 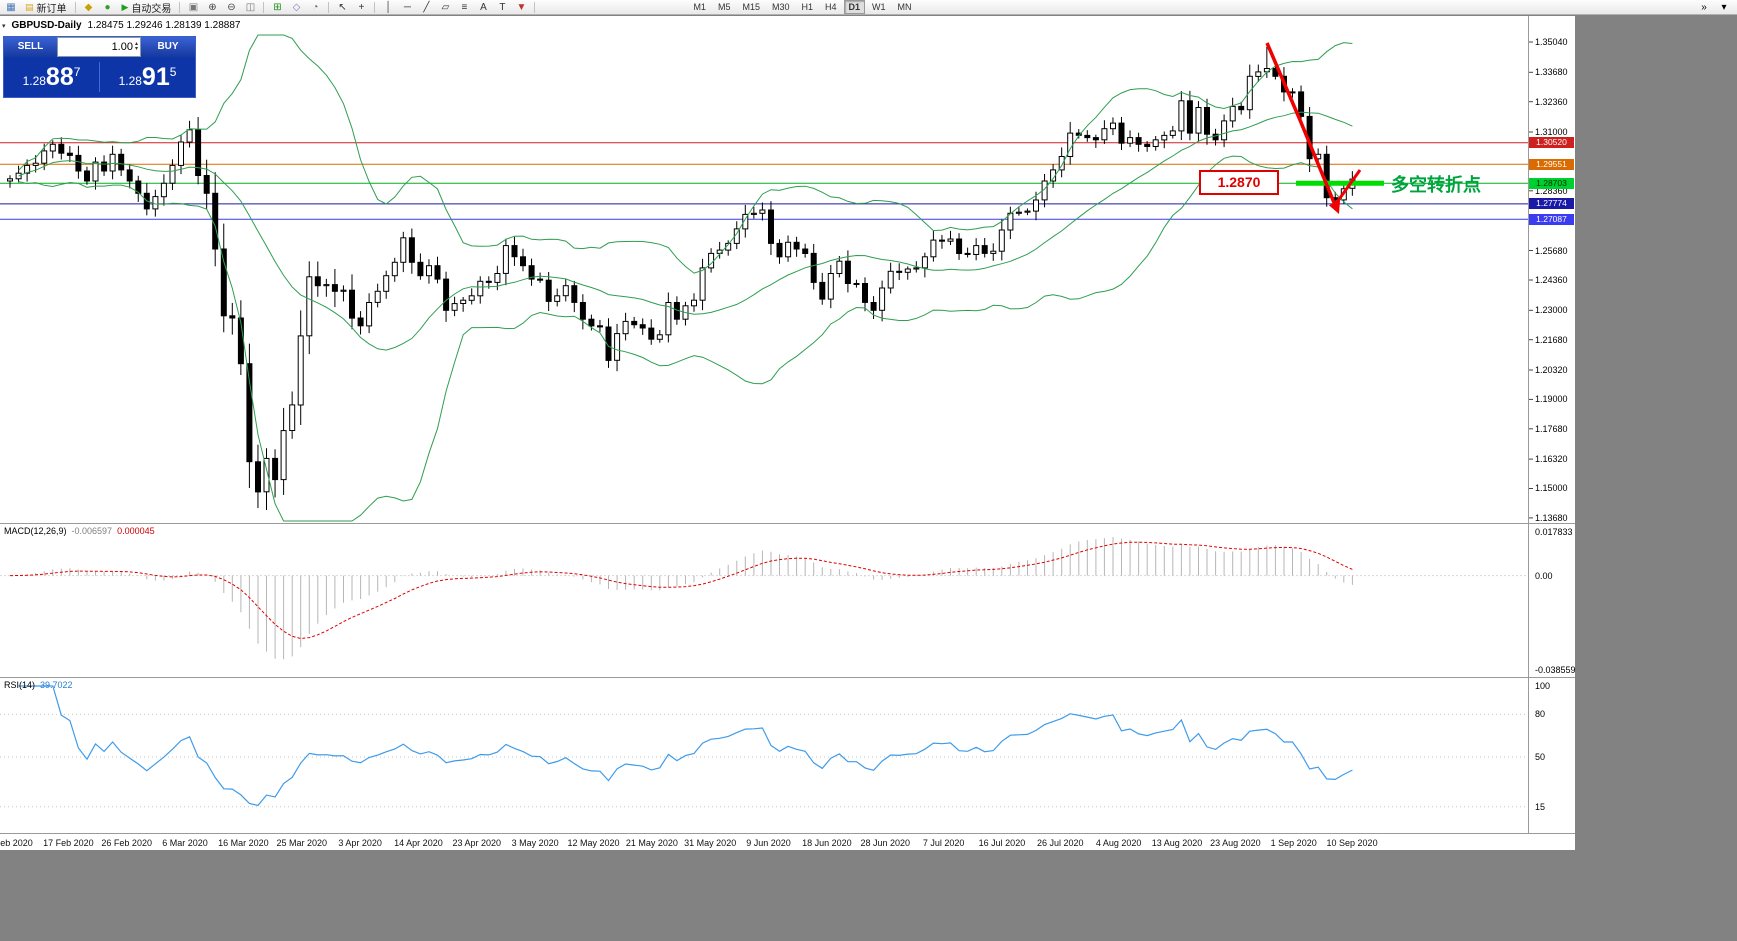 I want to click on timeframe-group: M1 M5 M15 M30 H1 H4 D1 W1 MN, so click(x=802, y=7).